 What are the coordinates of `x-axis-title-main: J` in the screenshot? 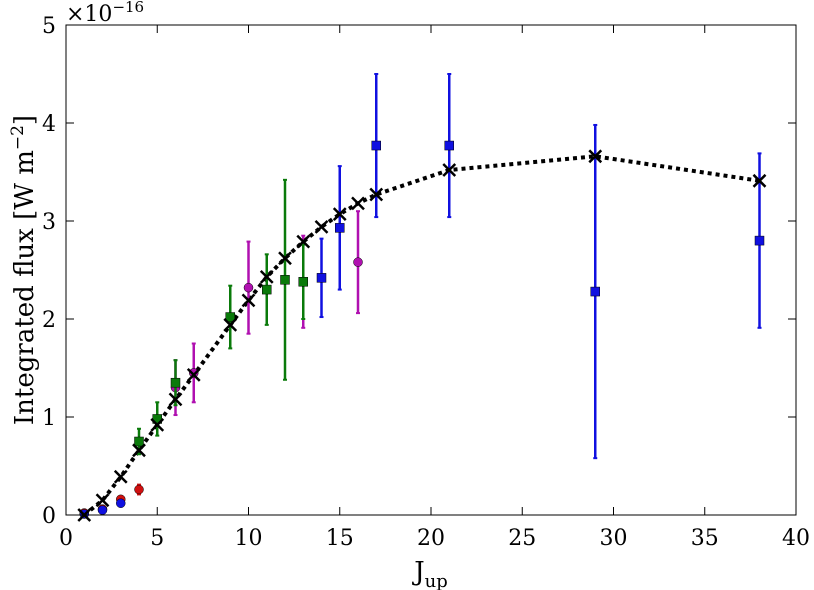 It's located at (417, 572).